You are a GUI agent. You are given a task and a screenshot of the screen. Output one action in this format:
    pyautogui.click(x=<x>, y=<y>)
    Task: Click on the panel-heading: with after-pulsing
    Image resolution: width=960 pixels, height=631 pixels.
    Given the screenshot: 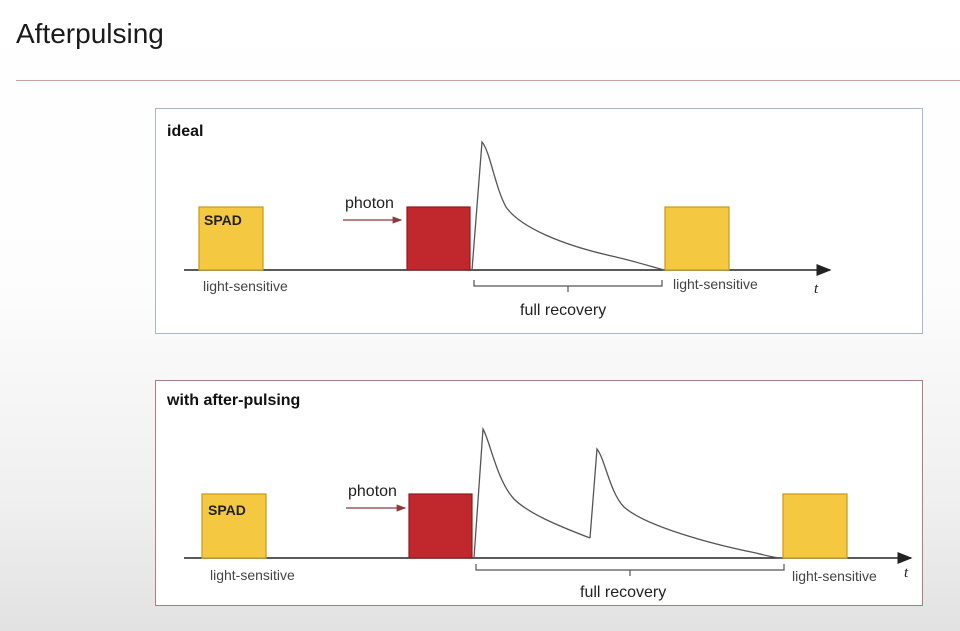 What is the action you would take?
    pyautogui.click(x=233, y=400)
    